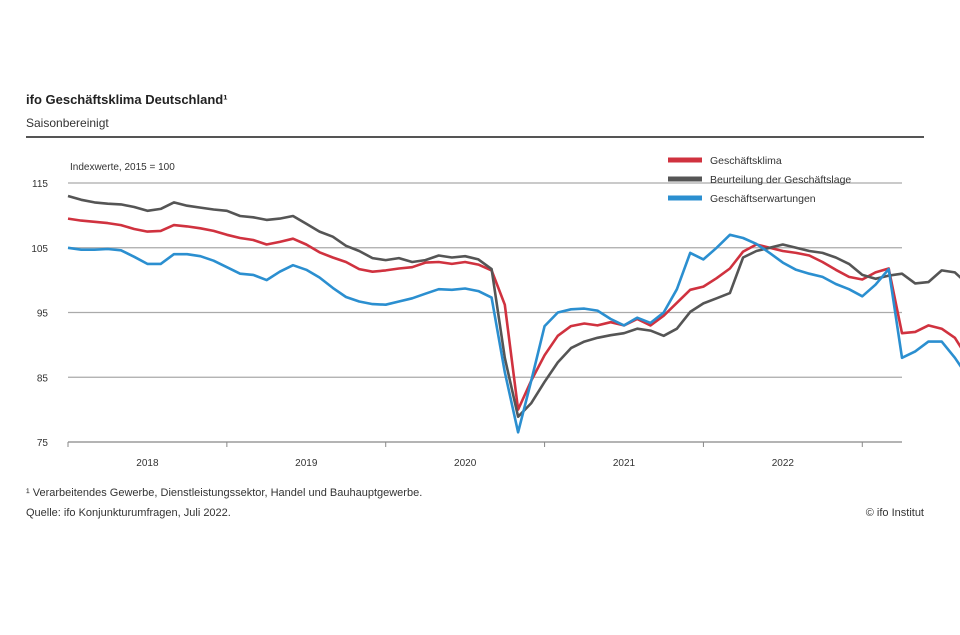 The width and height of the screenshot is (960, 635). What do you see at coordinates (43, 378) in the screenshot?
I see `y-tick-label: 85` at bounding box center [43, 378].